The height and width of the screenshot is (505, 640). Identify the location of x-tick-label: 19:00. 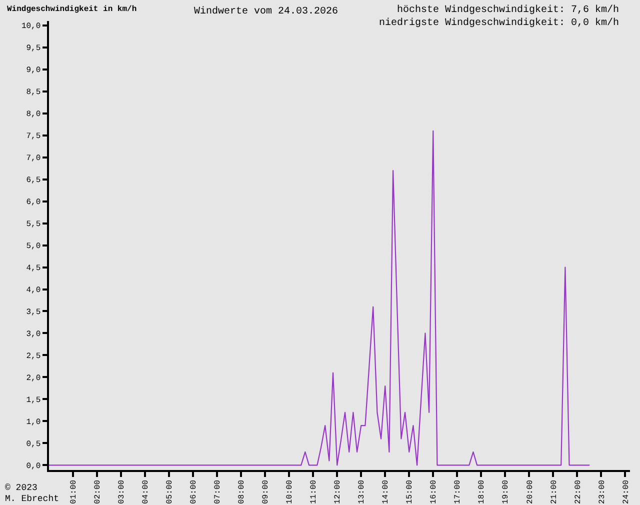
(506, 492).